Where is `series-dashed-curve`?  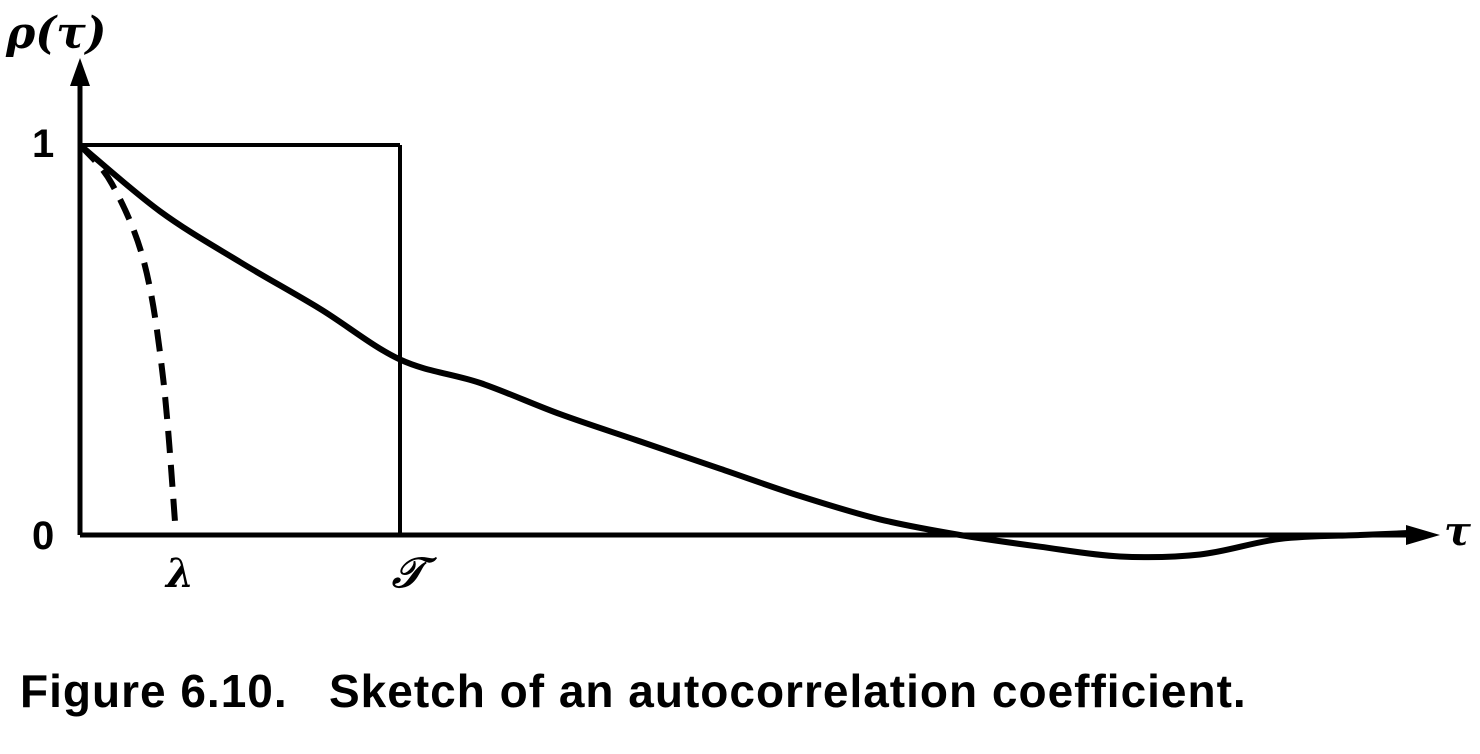
series-dashed-curve is located at coordinates (128, 339).